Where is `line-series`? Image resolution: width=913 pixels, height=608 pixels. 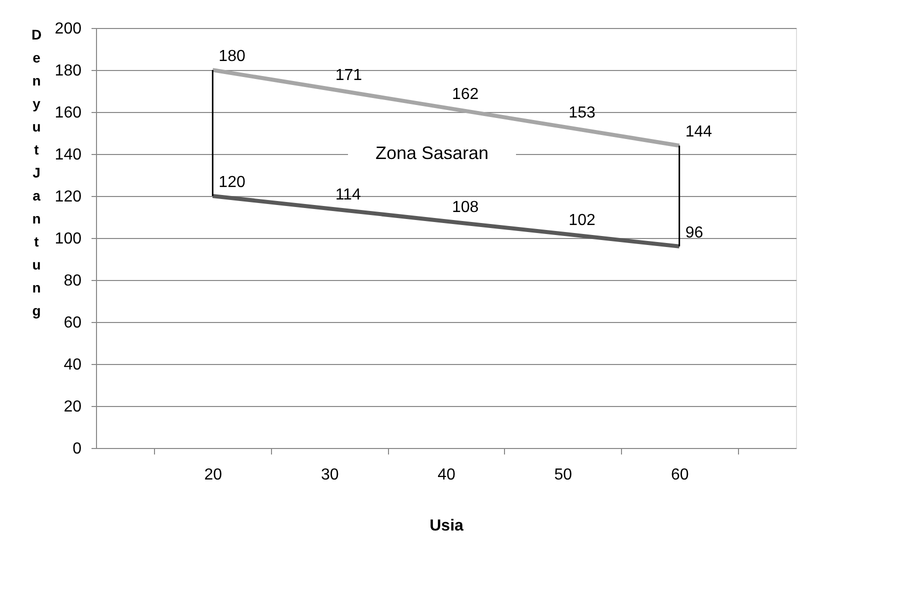
line-series is located at coordinates (446, 108).